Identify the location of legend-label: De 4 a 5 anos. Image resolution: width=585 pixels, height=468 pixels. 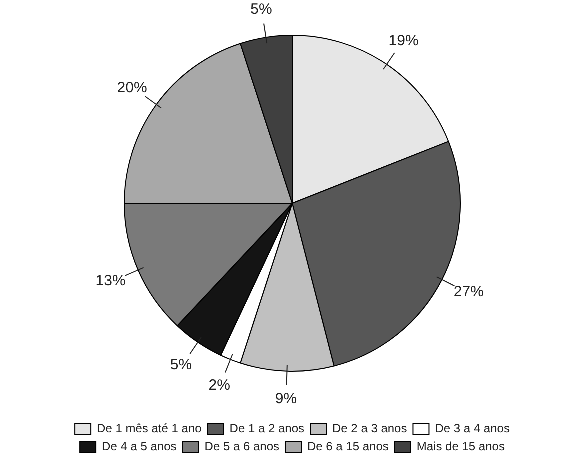
(139, 446).